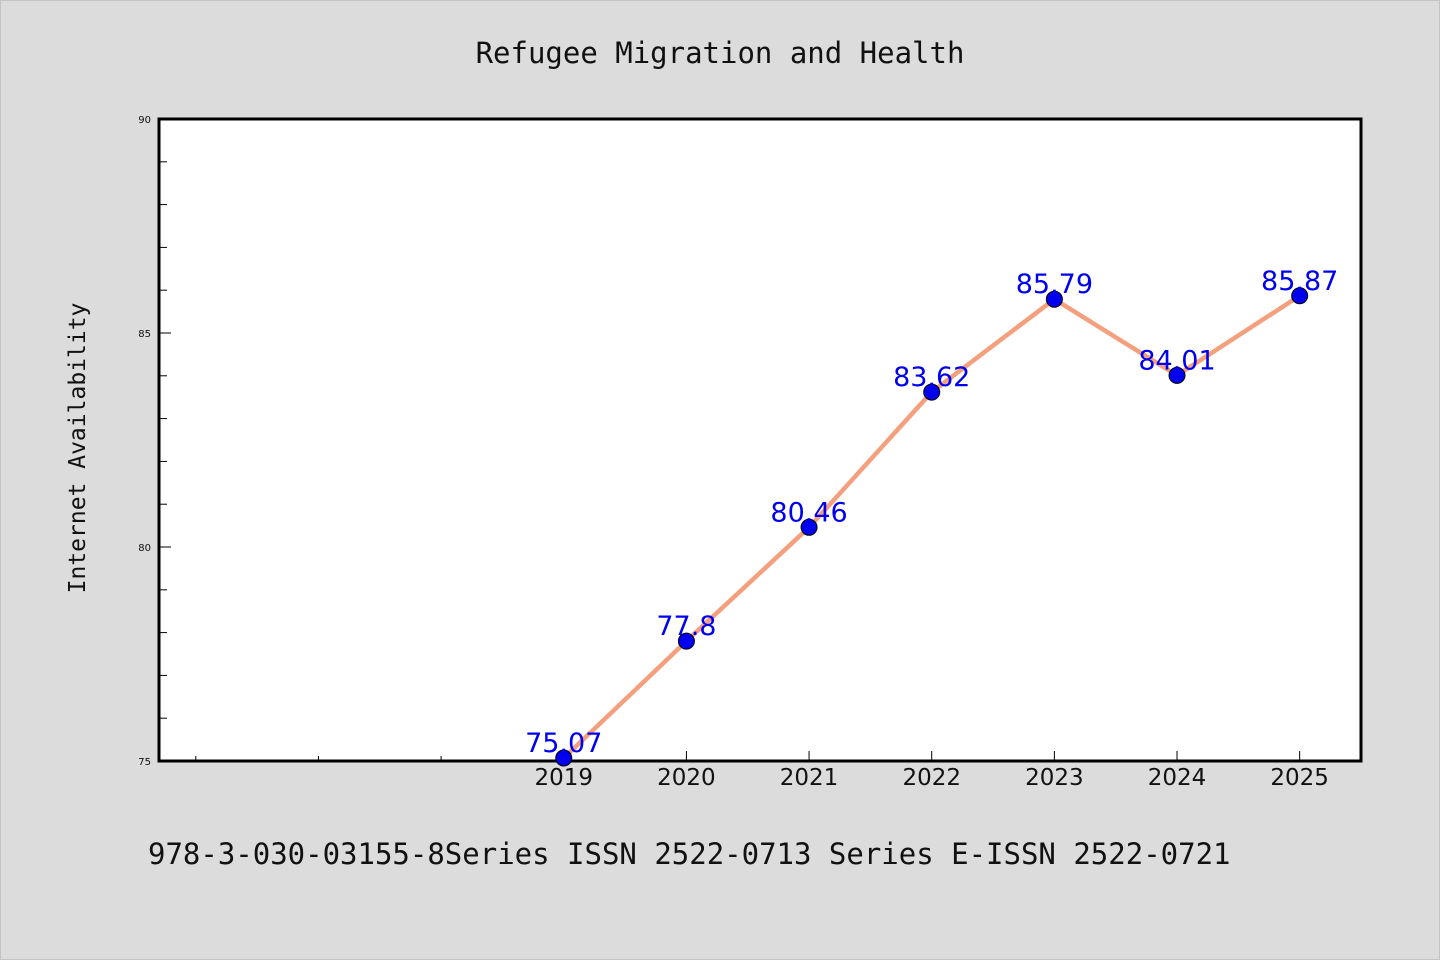 The width and height of the screenshot is (1440, 960). Describe the element at coordinates (762, 771) in the screenshot. I see `x-axis: 2019 2020 2021 2022 2023 2024 2025` at that location.